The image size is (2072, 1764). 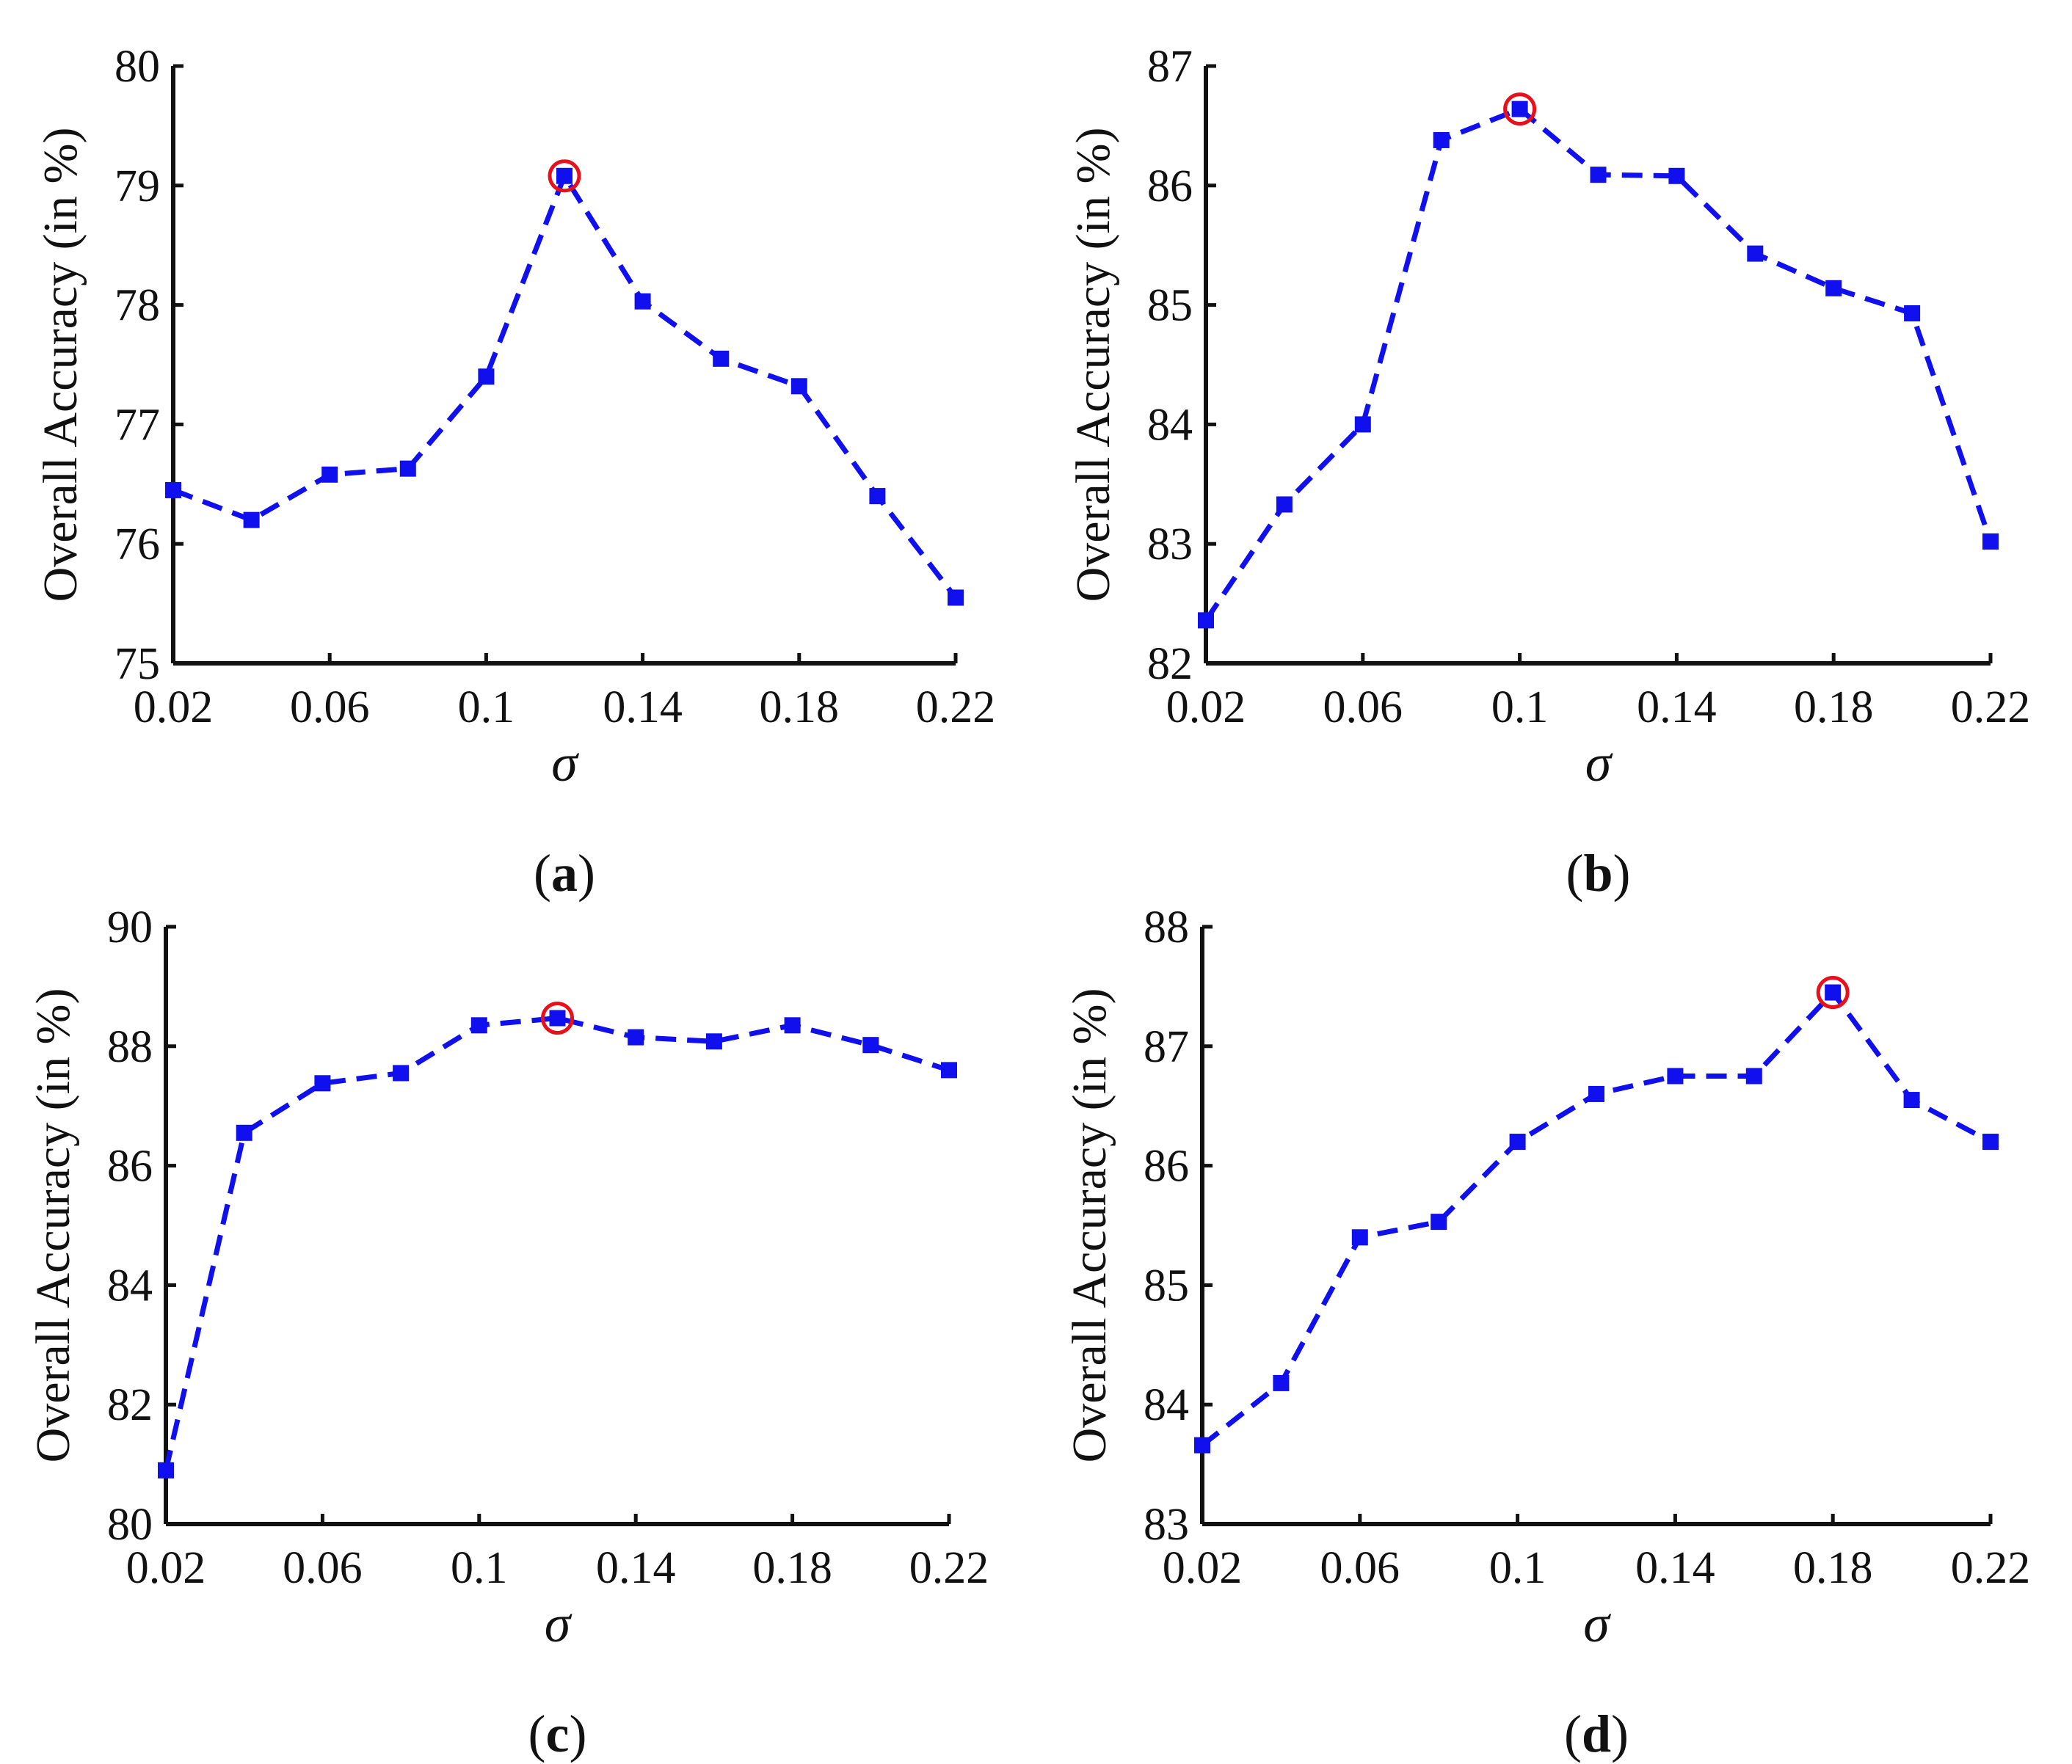 I want to click on panel-caption: (c), so click(x=557, y=1734).